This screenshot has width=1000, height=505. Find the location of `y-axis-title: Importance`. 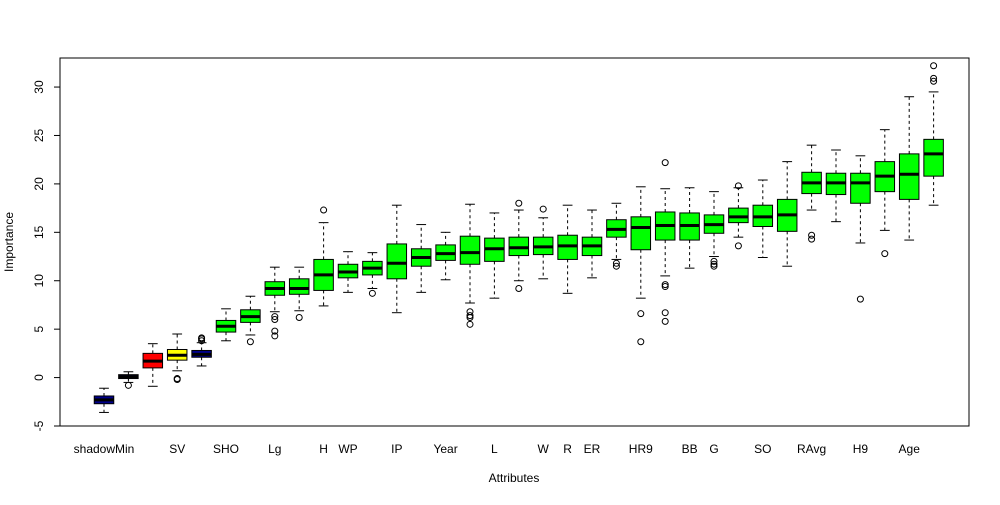

y-axis-title: Importance is located at coordinates (9, 242).